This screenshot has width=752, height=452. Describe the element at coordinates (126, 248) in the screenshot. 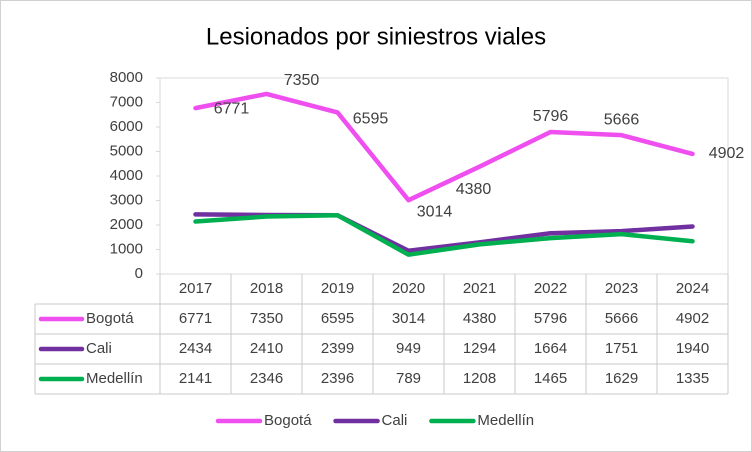

I see `y-tick-label: 1000` at that location.